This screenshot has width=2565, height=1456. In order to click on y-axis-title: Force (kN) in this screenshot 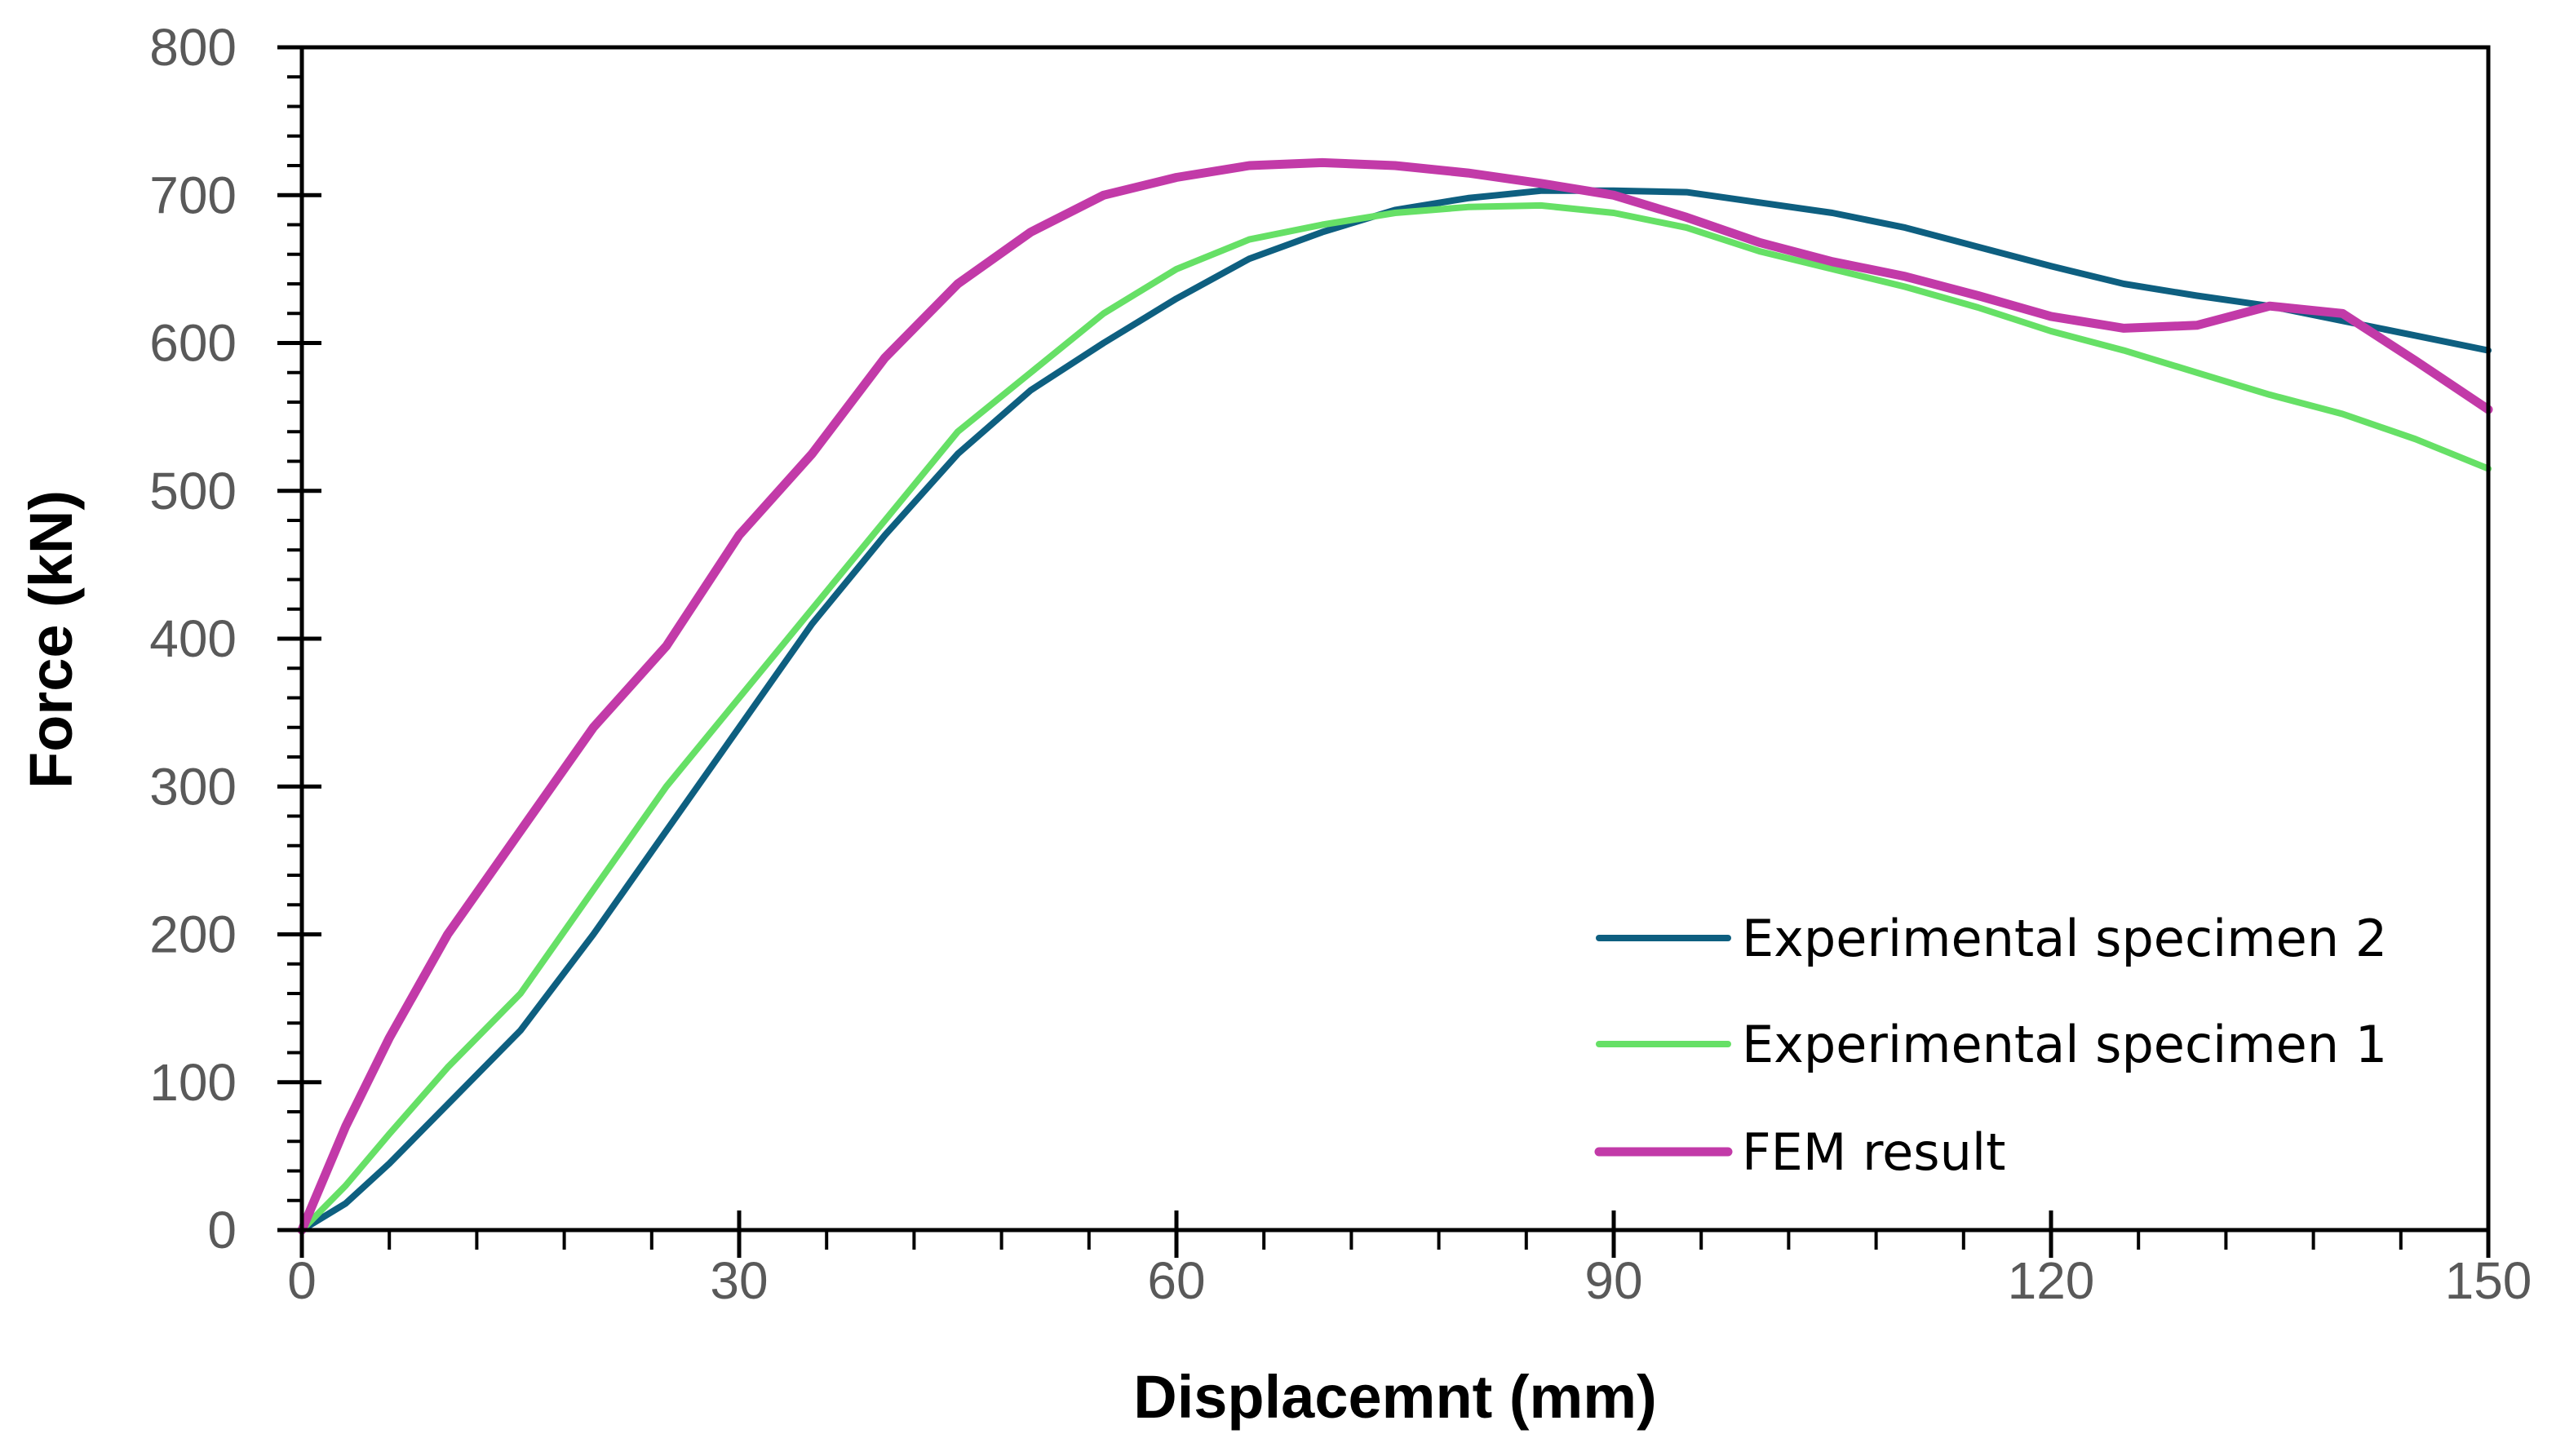, I will do `click(51, 639)`.